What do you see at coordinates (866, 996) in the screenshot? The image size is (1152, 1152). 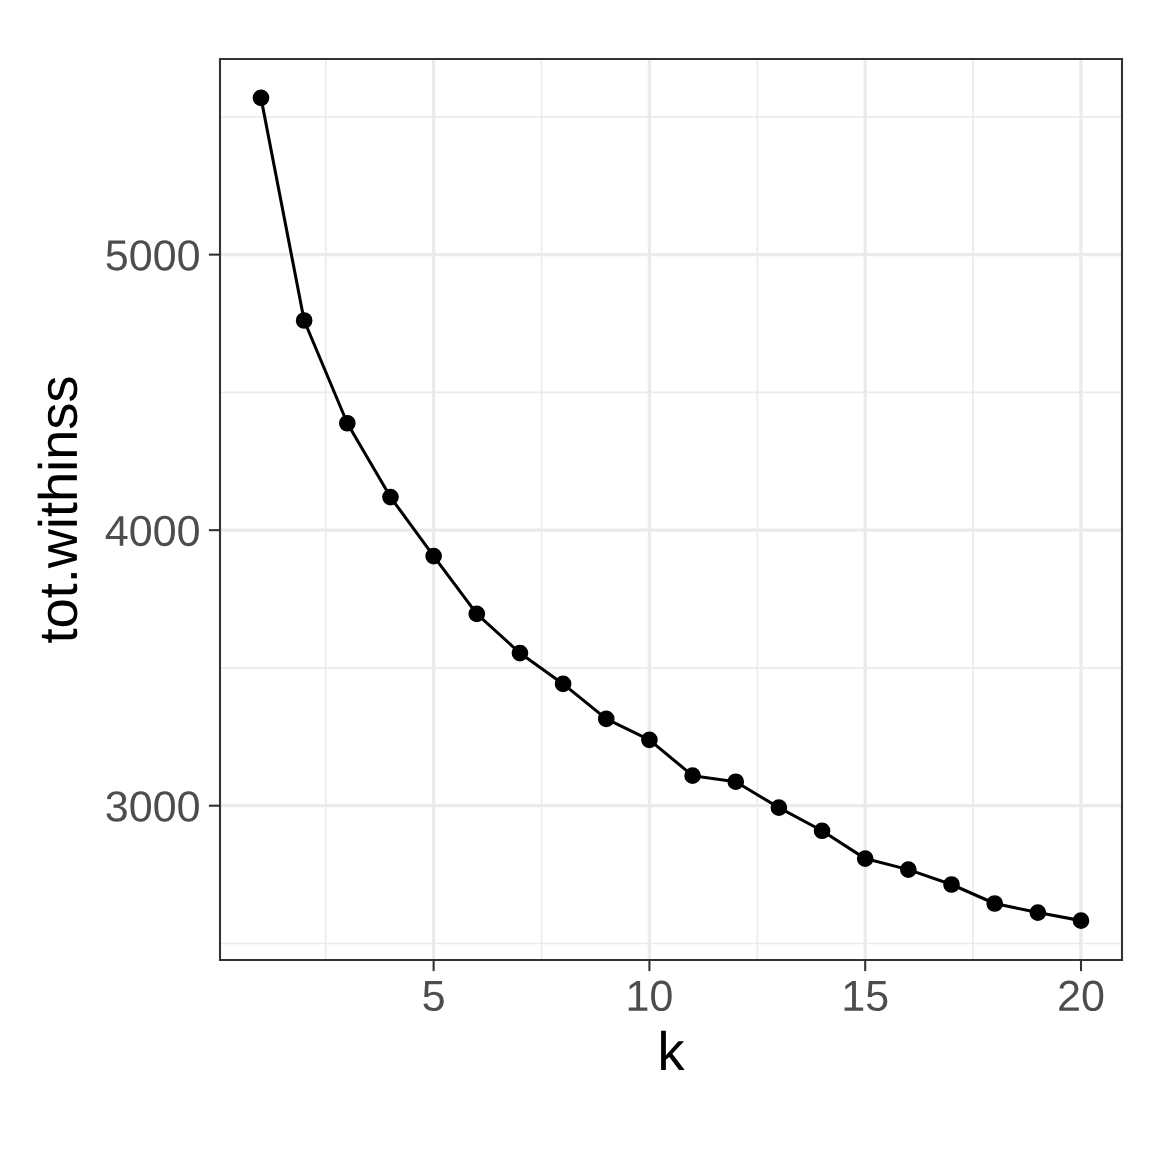 I see `x-tick-label: 15` at bounding box center [866, 996].